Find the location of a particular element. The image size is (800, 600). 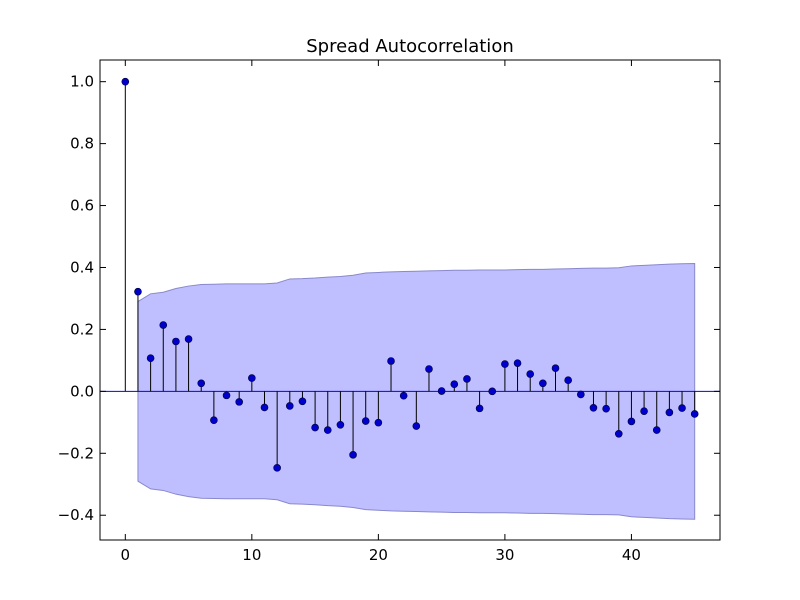

y-tick-label: 0.8 is located at coordinates (82, 144).